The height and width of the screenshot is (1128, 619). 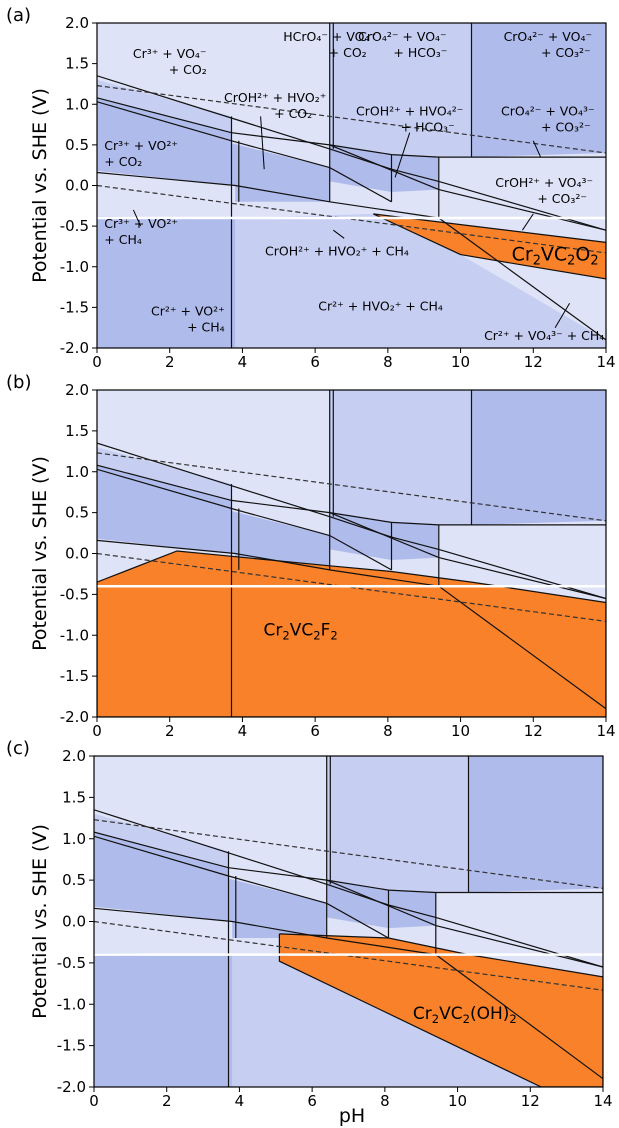 What do you see at coordinates (554, 254) in the screenshot?
I see `label-part: VC` at bounding box center [554, 254].